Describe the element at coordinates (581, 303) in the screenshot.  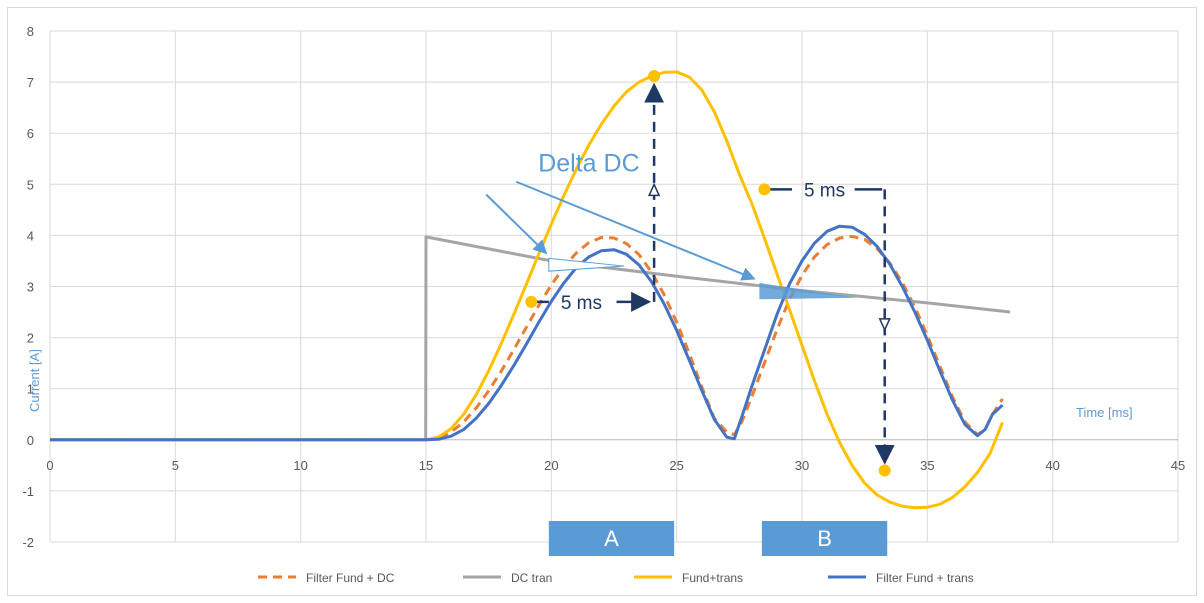
I see `ms-label-1: 5 ms` at that location.